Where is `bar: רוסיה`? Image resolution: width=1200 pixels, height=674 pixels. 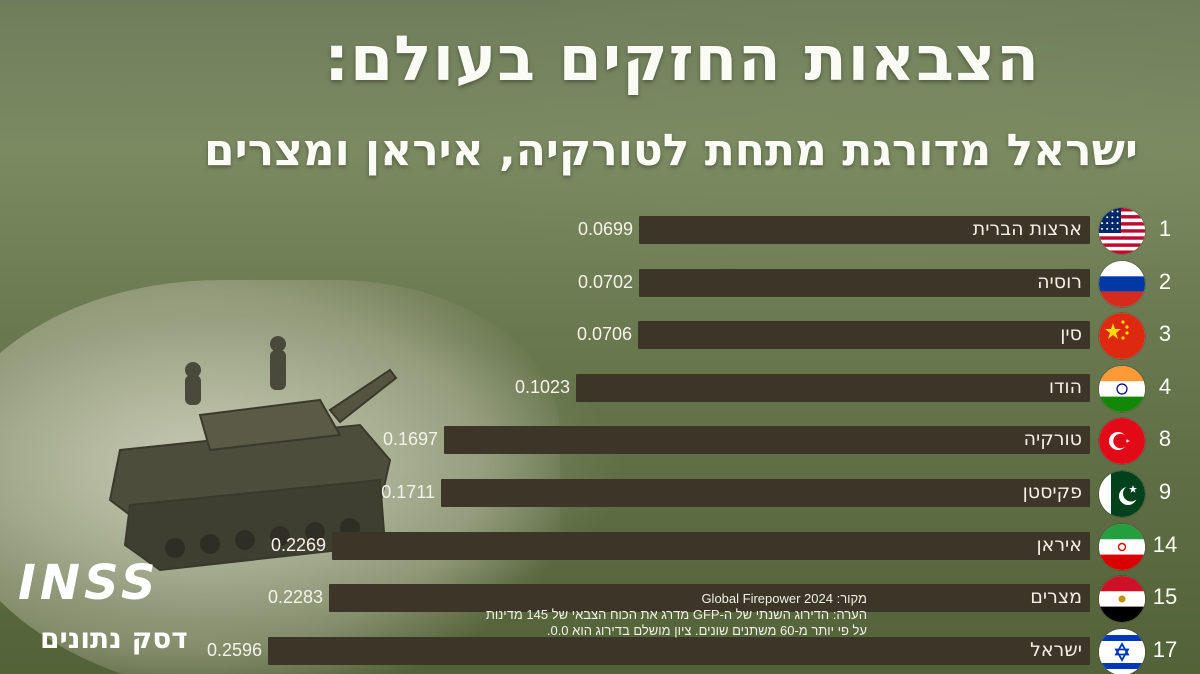
bar: רוסיה is located at coordinates (864, 283).